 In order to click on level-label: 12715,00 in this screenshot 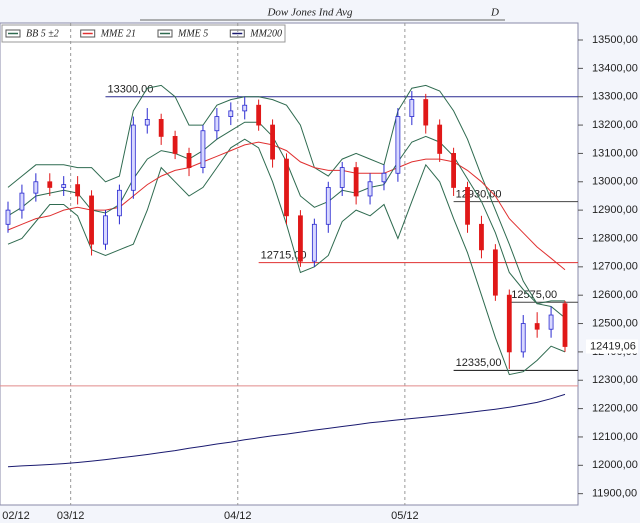, I will do `click(284, 255)`.